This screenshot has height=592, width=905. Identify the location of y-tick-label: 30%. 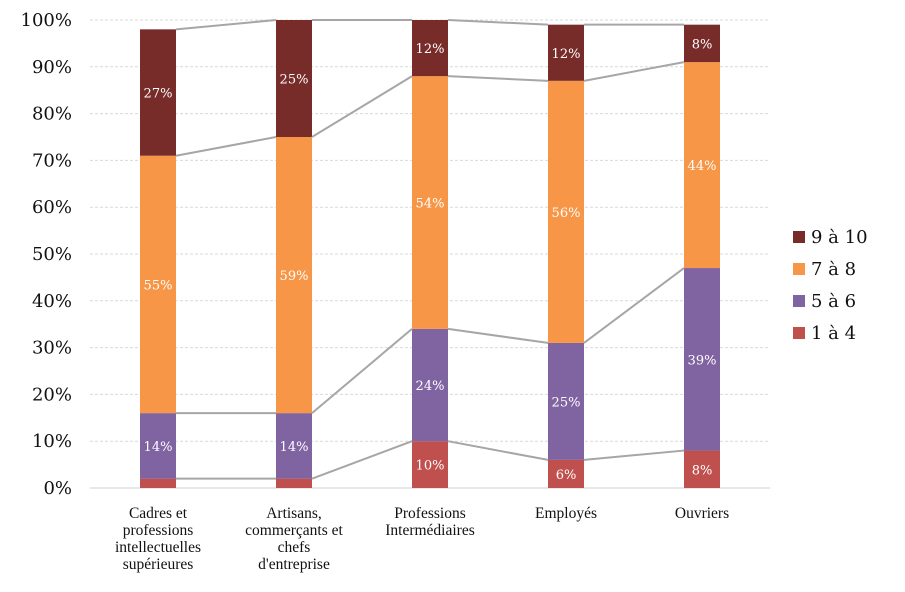
(52, 348).